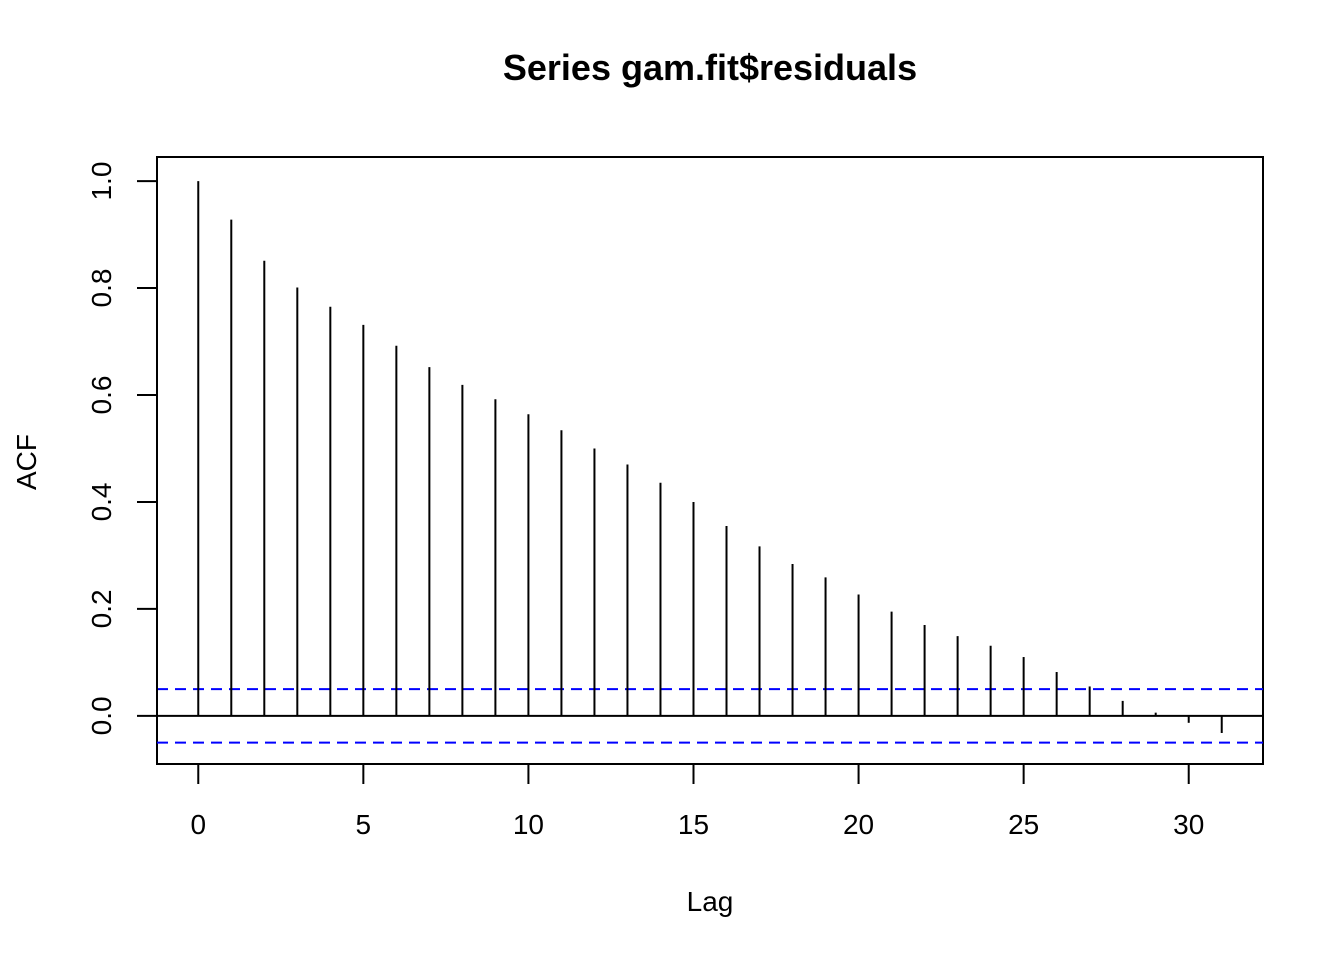 This screenshot has height=960, width=1344. I want to click on chart-title: Series gam.fit$residuals, so click(710, 67).